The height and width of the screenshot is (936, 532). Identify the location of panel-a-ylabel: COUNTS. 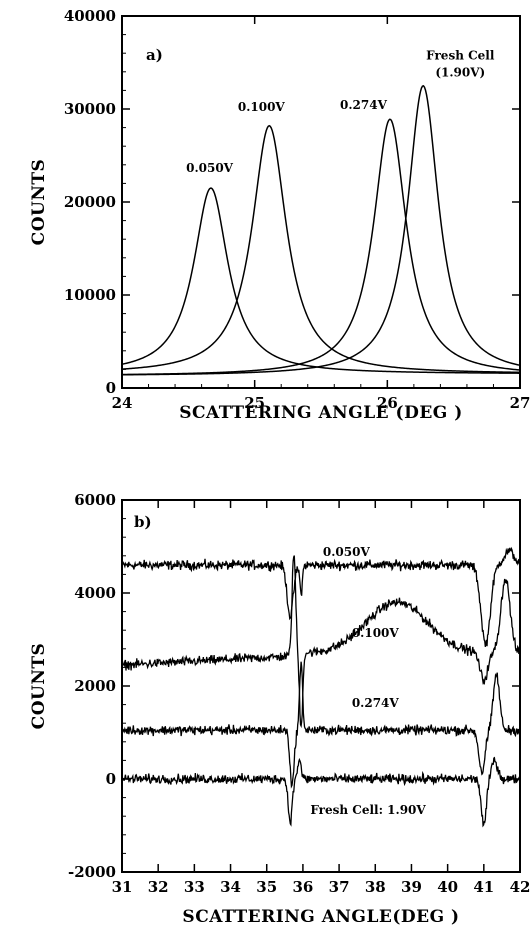
(39, 202).